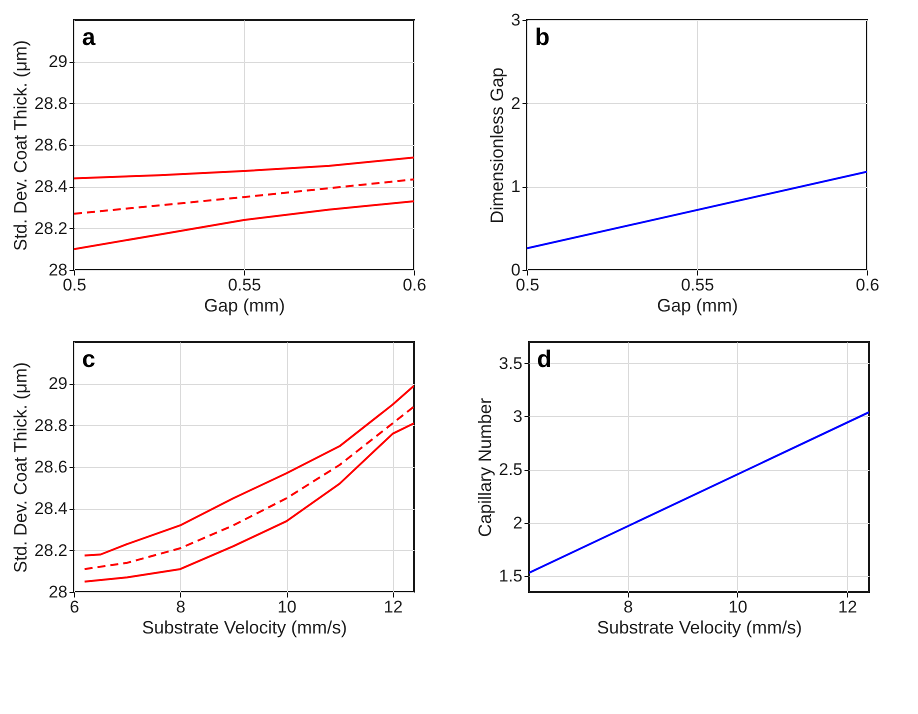 The width and height of the screenshot is (918, 714). I want to click on y-axis-title: Dimensionless Gap, so click(497, 145).